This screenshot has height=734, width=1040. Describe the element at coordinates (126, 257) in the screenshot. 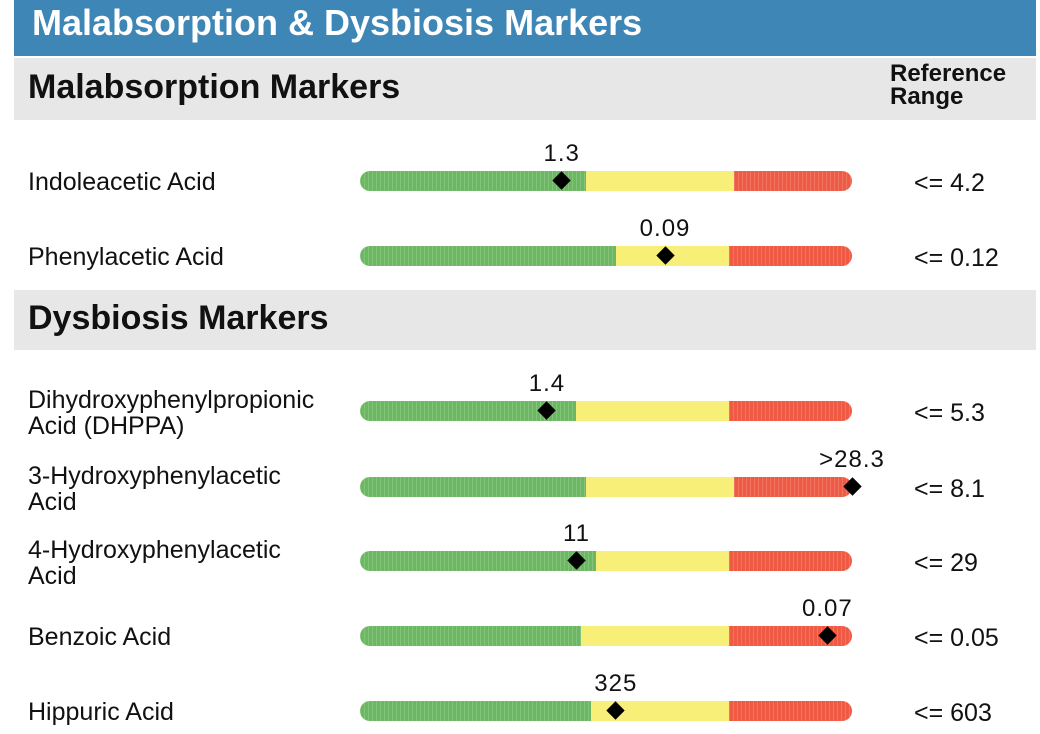

I see `marker-name: Phenylacetic Acid` at that location.